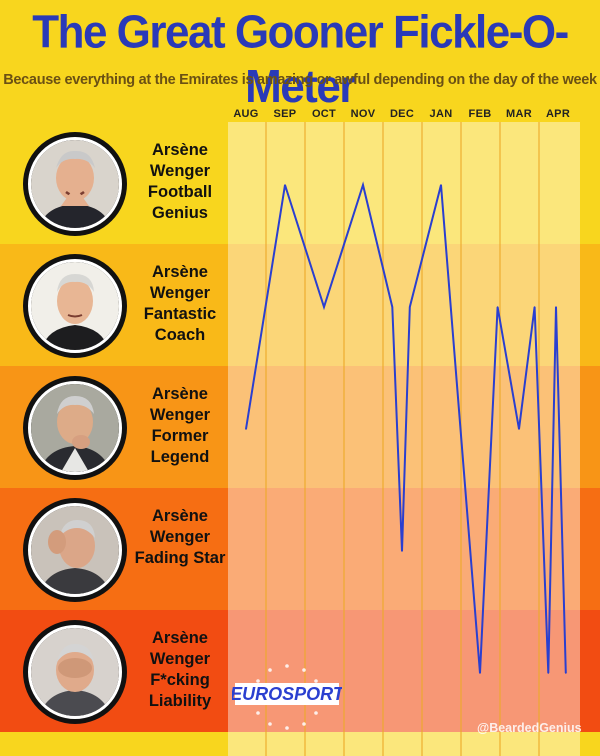  What do you see at coordinates (558, 114) in the screenshot?
I see `month-label-apr: APR` at bounding box center [558, 114].